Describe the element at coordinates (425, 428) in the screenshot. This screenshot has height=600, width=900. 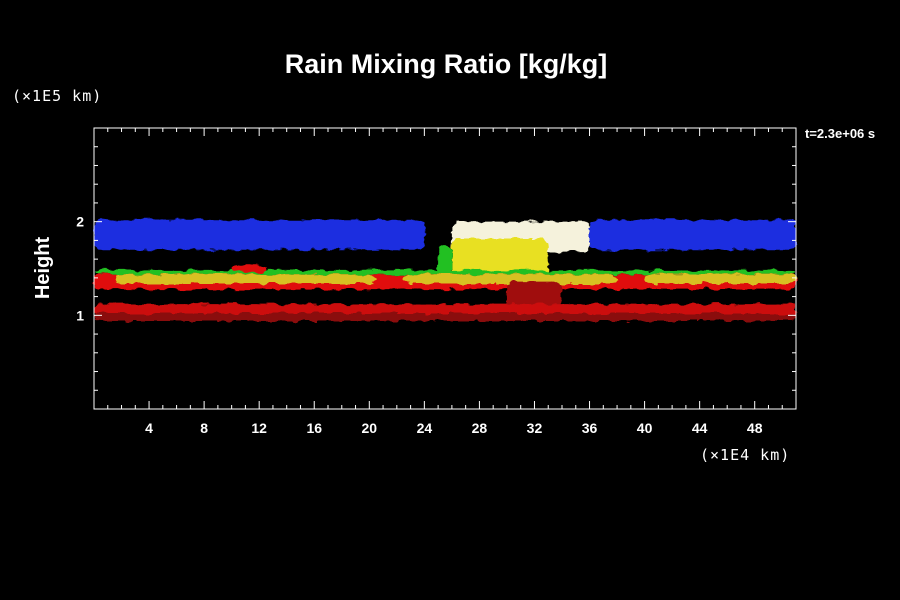
I see `x-tick-label: 24` at that location.